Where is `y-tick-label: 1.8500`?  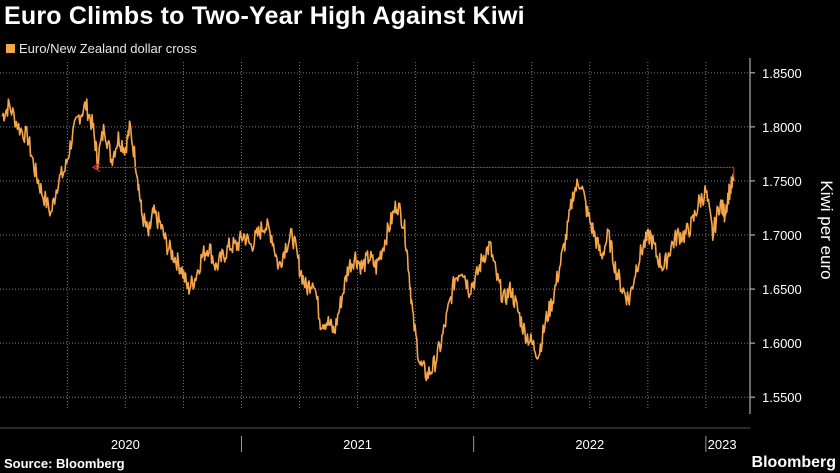
y-tick-label: 1.8500 is located at coordinates (782, 73).